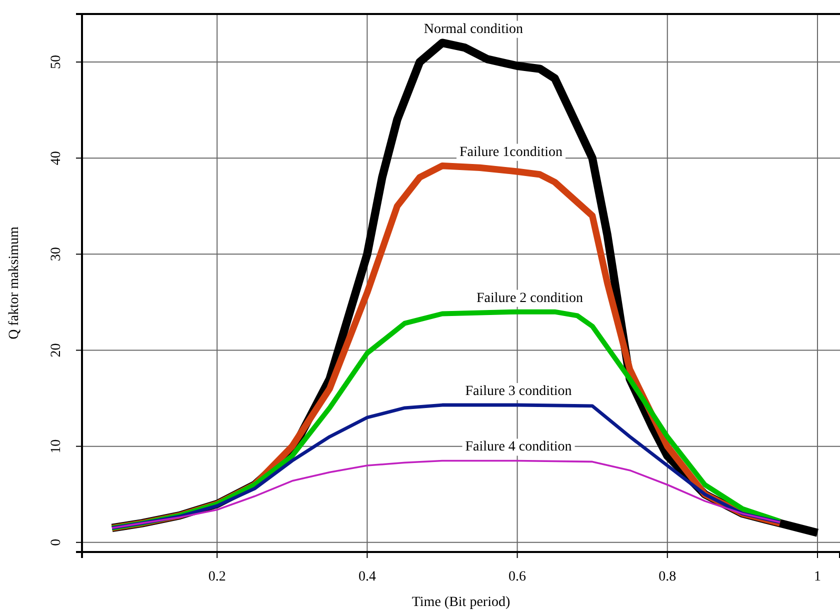 The width and height of the screenshot is (840, 611). Describe the element at coordinates (518, 392) in the screenshot. I see `series-label: Failure 3 condition` at that location.